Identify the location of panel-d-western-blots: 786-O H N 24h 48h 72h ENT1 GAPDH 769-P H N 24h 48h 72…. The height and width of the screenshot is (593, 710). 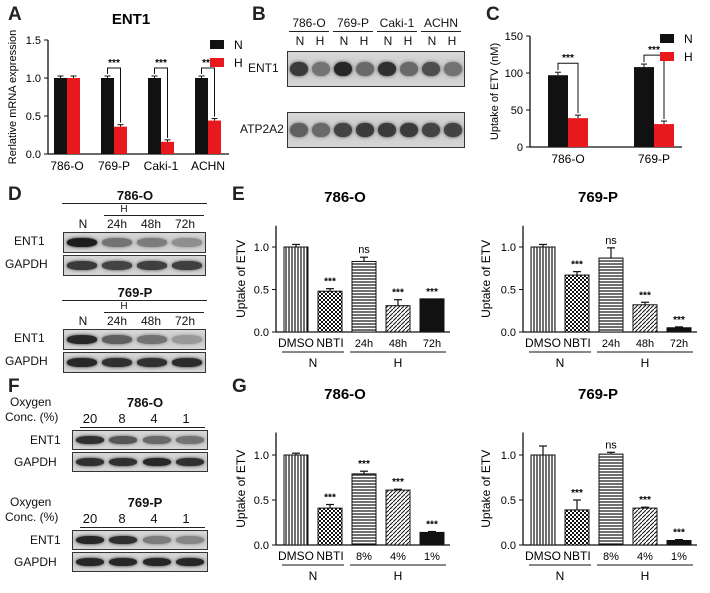
(112, 280).